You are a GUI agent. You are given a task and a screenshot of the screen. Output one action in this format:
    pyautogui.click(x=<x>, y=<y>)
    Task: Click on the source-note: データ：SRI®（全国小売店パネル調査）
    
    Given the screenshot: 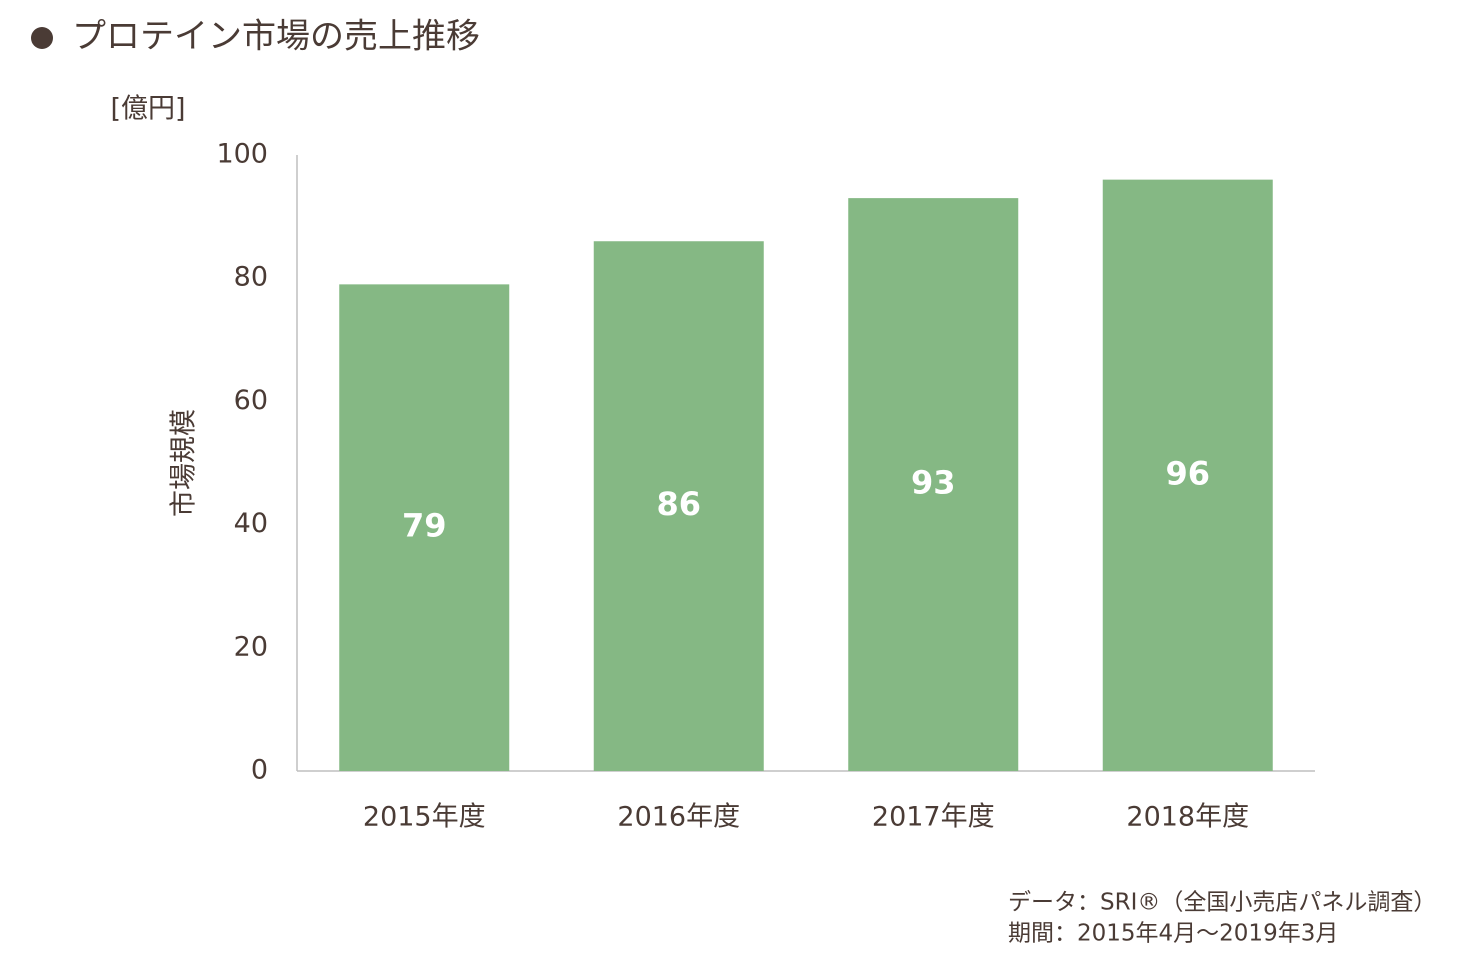 What is the action you would take?
    pyautogui.click(x=1222, y=903)
    